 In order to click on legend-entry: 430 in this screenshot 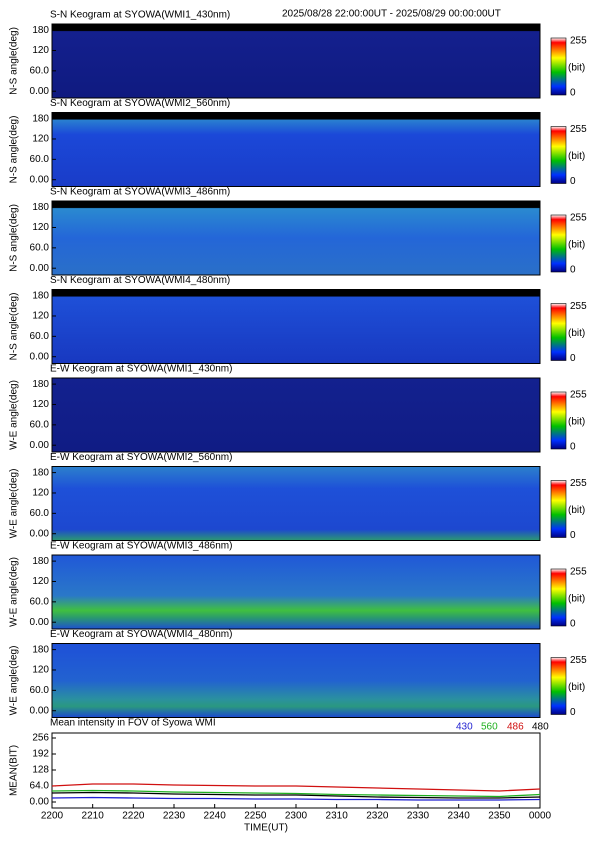, I will do `click(464, 727)`.